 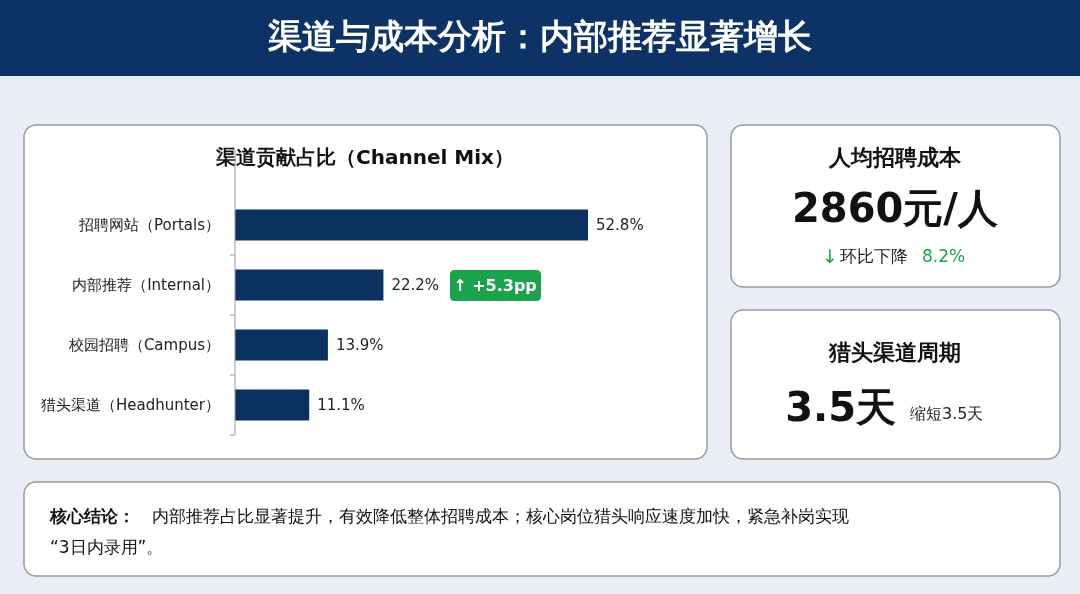 I want to click on text: 2860元/人, so click(x=895, y=208).